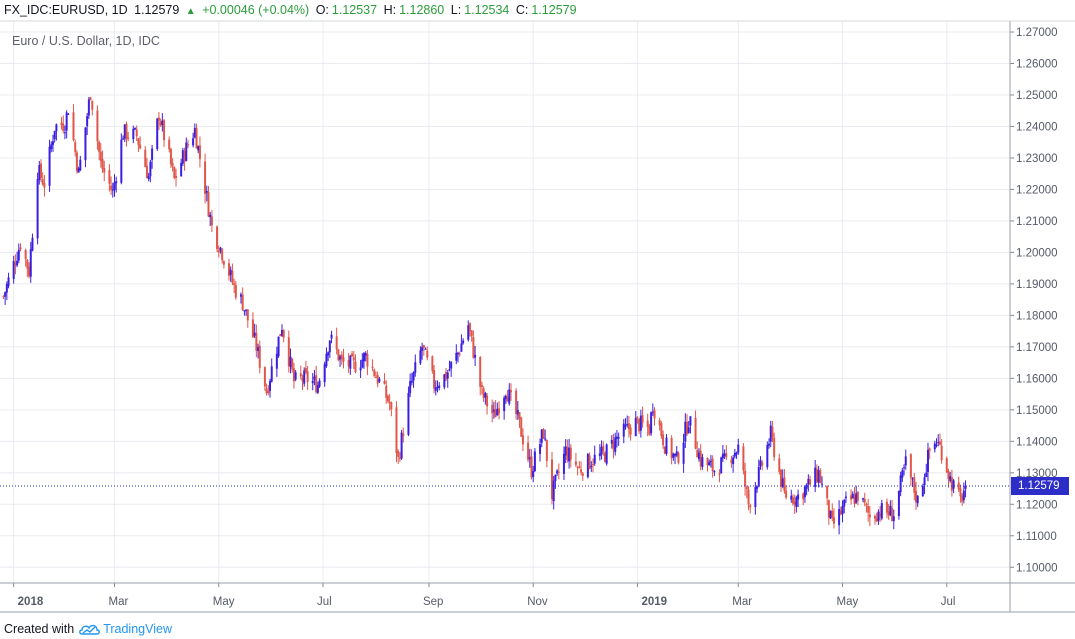 The image size is (1075, 639). What do you see at coordinates (456, 10) in the screenshot?
I see `low-label: L:` at bounding box center [456, 10].